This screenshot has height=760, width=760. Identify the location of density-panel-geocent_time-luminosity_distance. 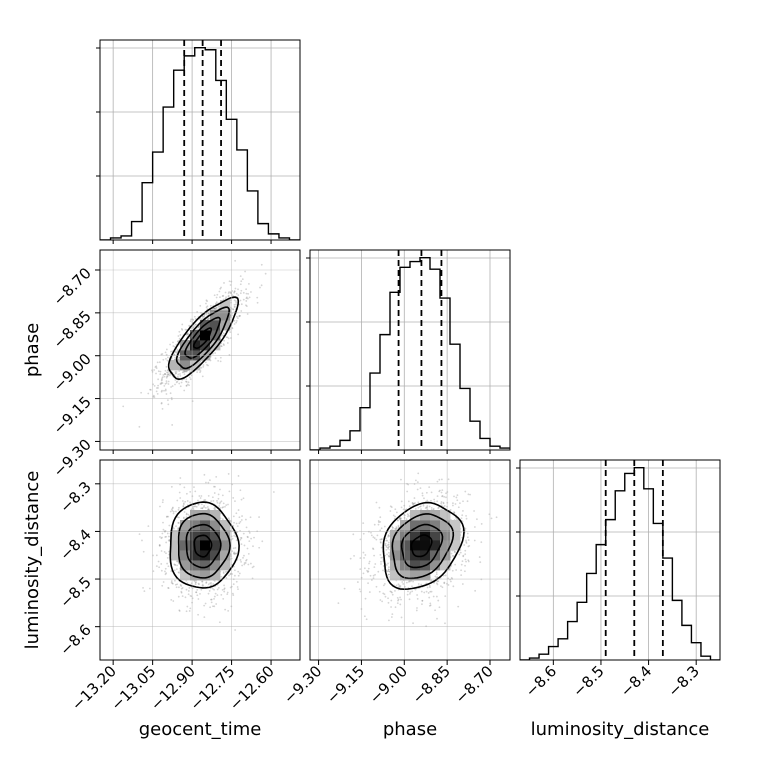
(200, 560).